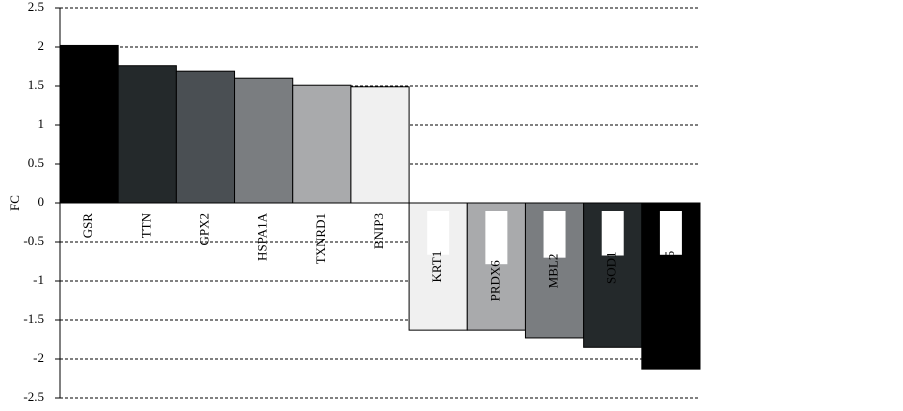  What do you see at coordinates (36, 7) in the screenshot?
I see `y-tick-label: 2.5` at bounding box center [36, 7].